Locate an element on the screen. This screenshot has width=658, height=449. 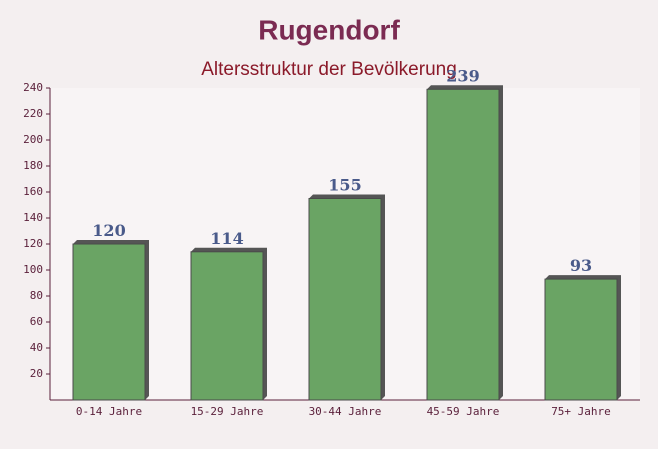
y-tick-label: 20 is located at coordinates (36, 373).